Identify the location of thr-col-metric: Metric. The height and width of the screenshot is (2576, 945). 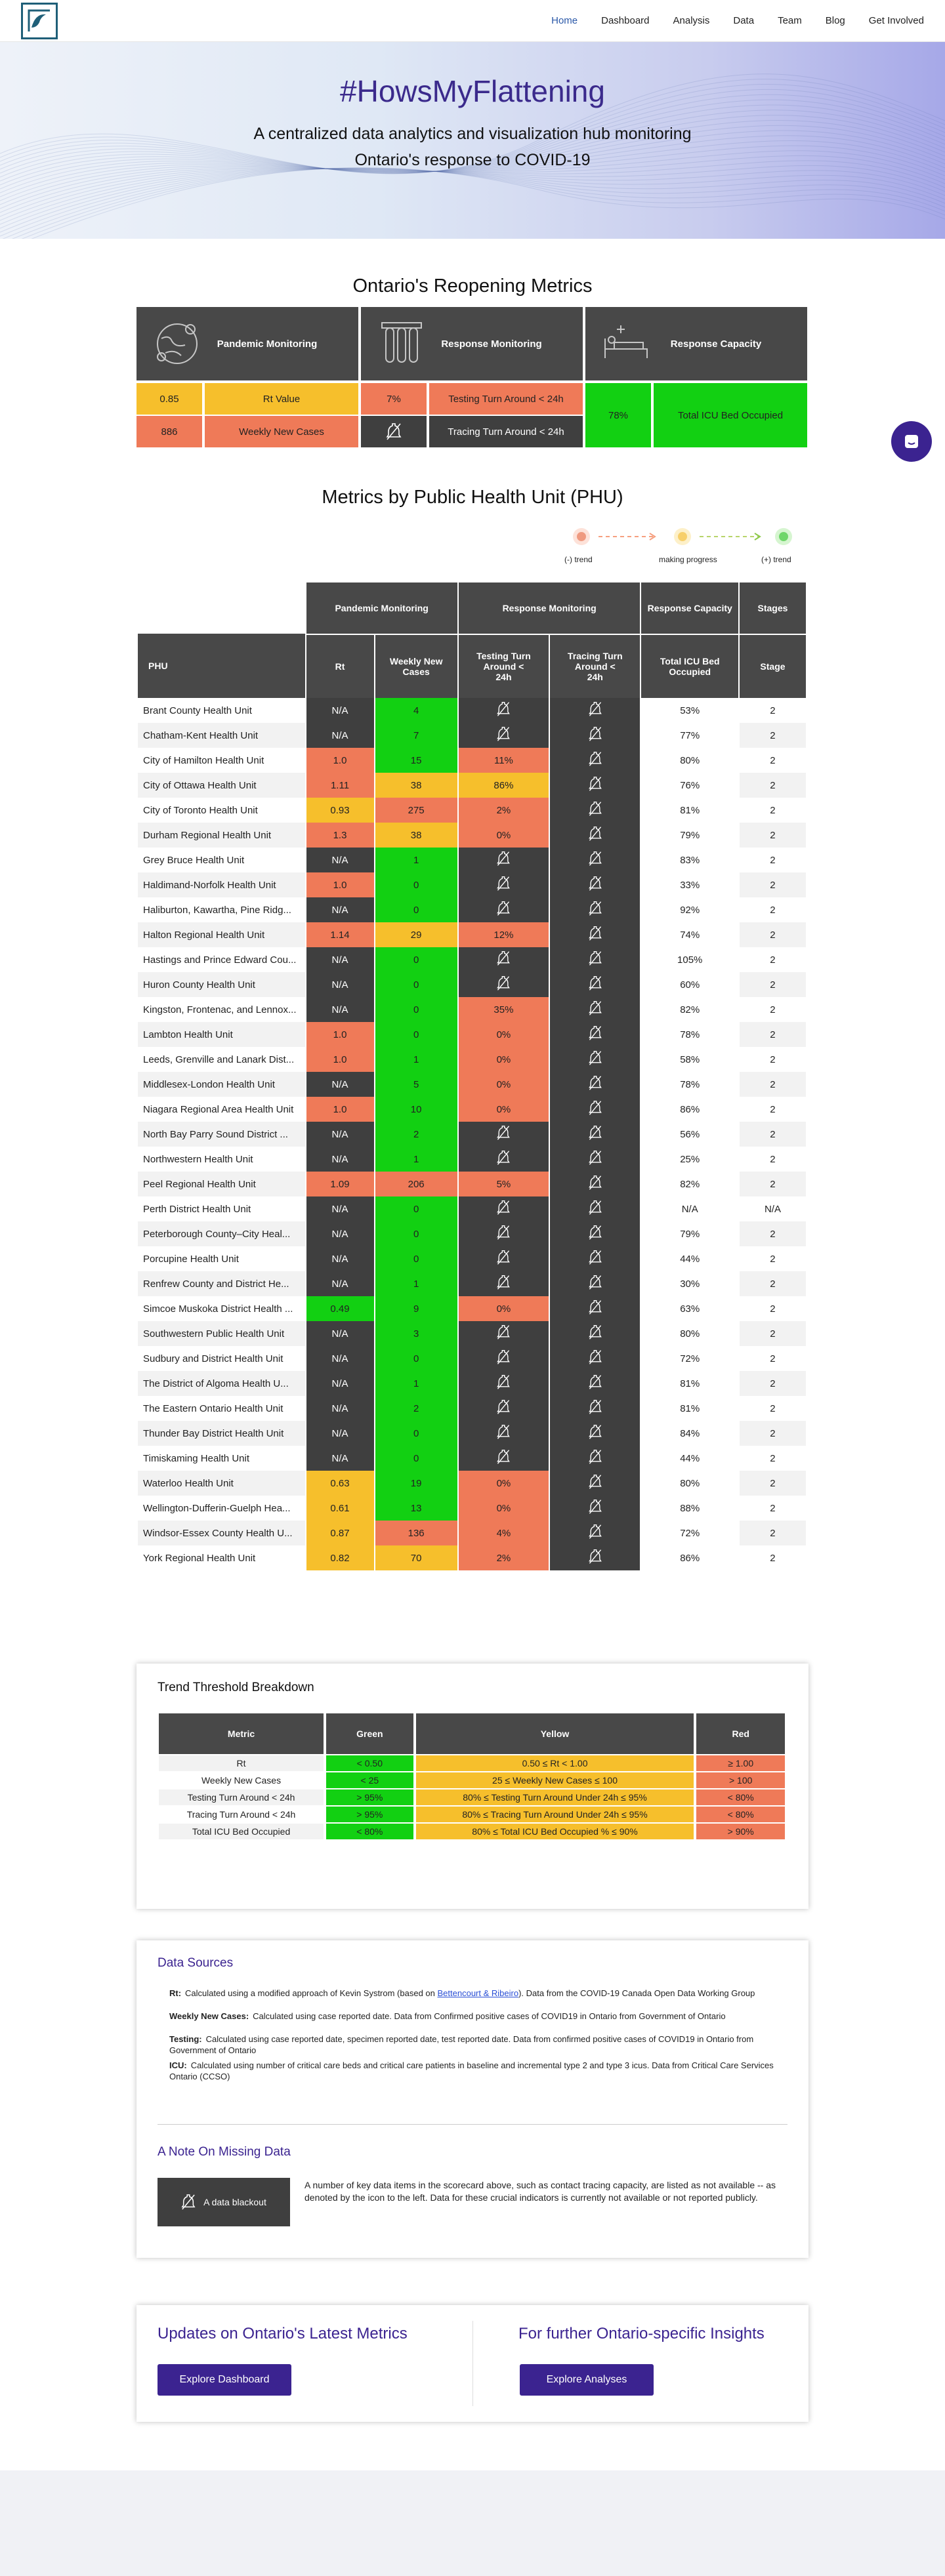
(241, 1733).